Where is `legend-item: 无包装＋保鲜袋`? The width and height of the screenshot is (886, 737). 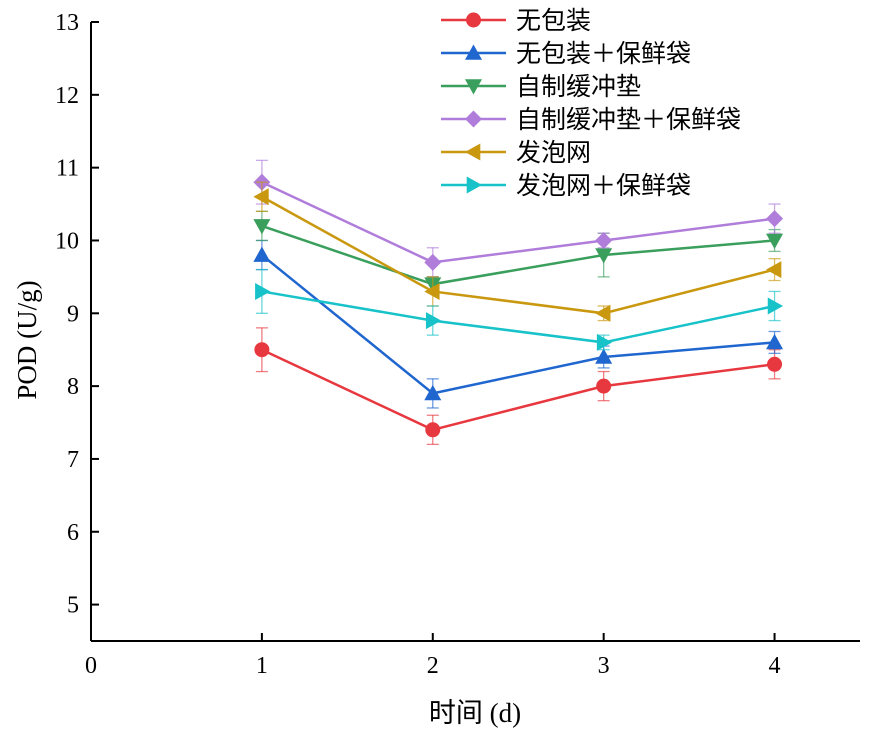
legend-item: 无包装＋保鲜袋 is located at coordinates (566, 53).